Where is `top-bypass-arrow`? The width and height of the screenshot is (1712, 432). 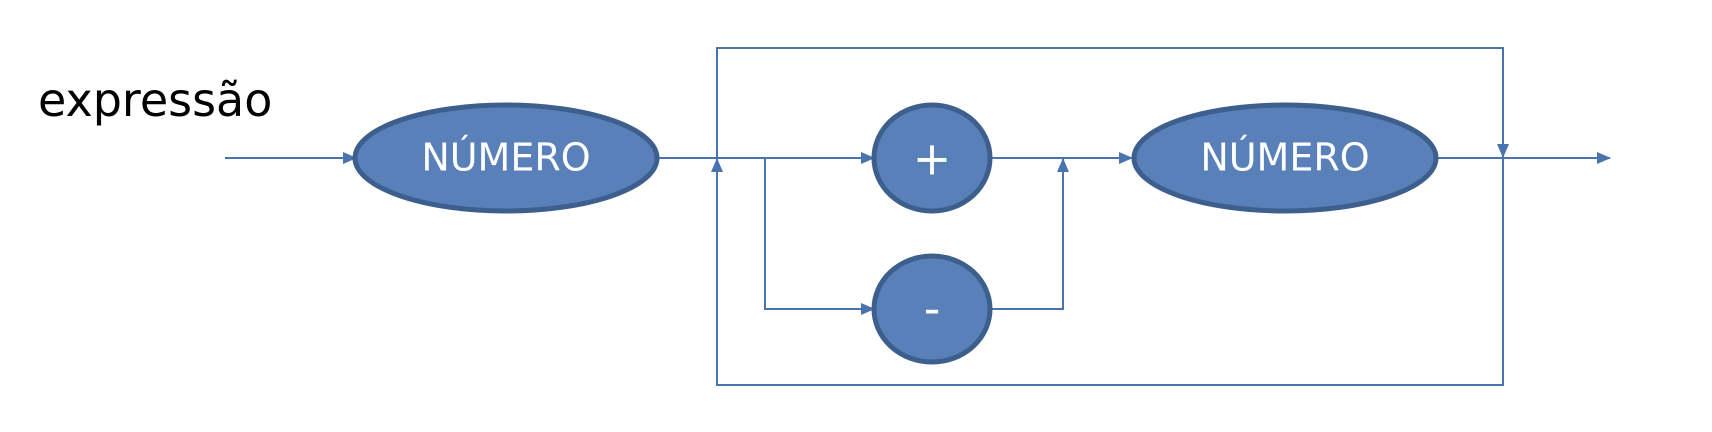 top-bypass-arrow is located at coordinates (1112, 102).